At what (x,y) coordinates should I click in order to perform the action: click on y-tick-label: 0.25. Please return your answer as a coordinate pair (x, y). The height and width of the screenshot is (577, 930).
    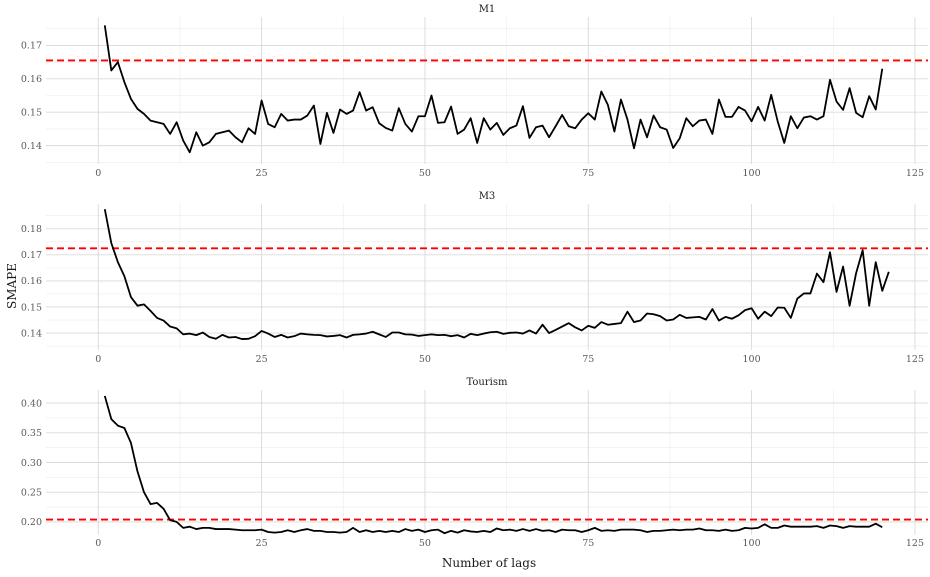
    Looking at the image, I should click on (31, 493).